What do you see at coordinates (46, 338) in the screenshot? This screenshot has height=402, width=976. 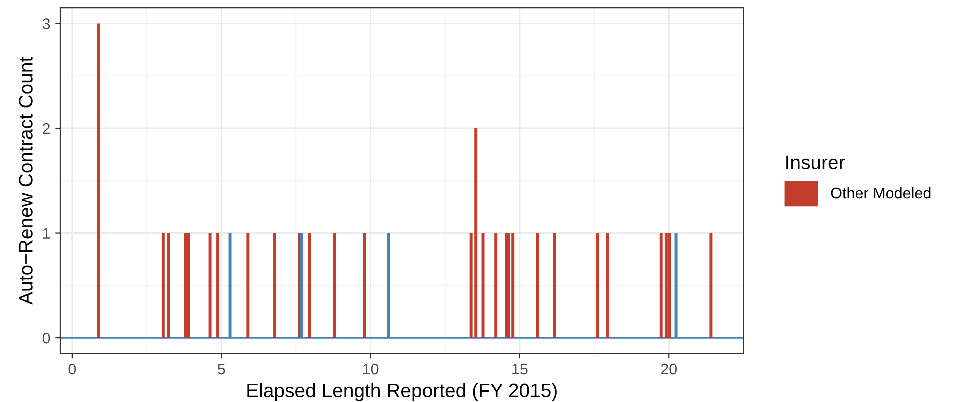 I see `y-tick-label: 0` at bounding box center [46, 338].